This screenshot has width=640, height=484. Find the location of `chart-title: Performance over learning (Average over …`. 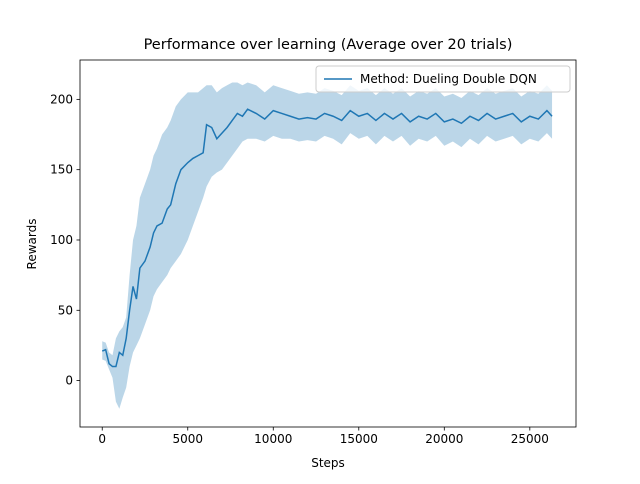

chart-title: Performance over learning (Average over … is located at coordinates (328, 45).